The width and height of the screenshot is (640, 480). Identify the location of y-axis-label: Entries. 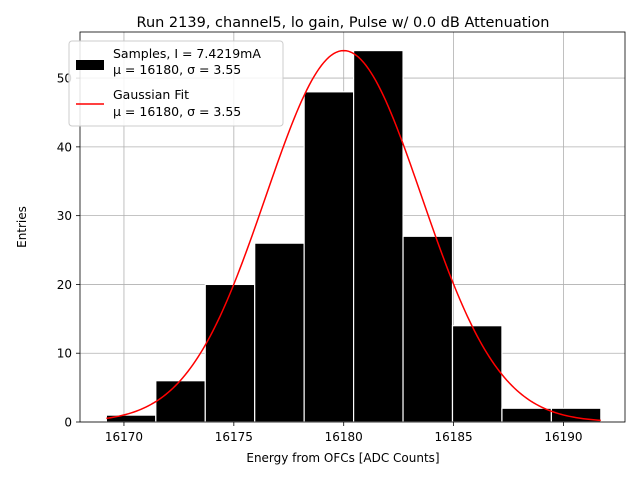
(22, 227).